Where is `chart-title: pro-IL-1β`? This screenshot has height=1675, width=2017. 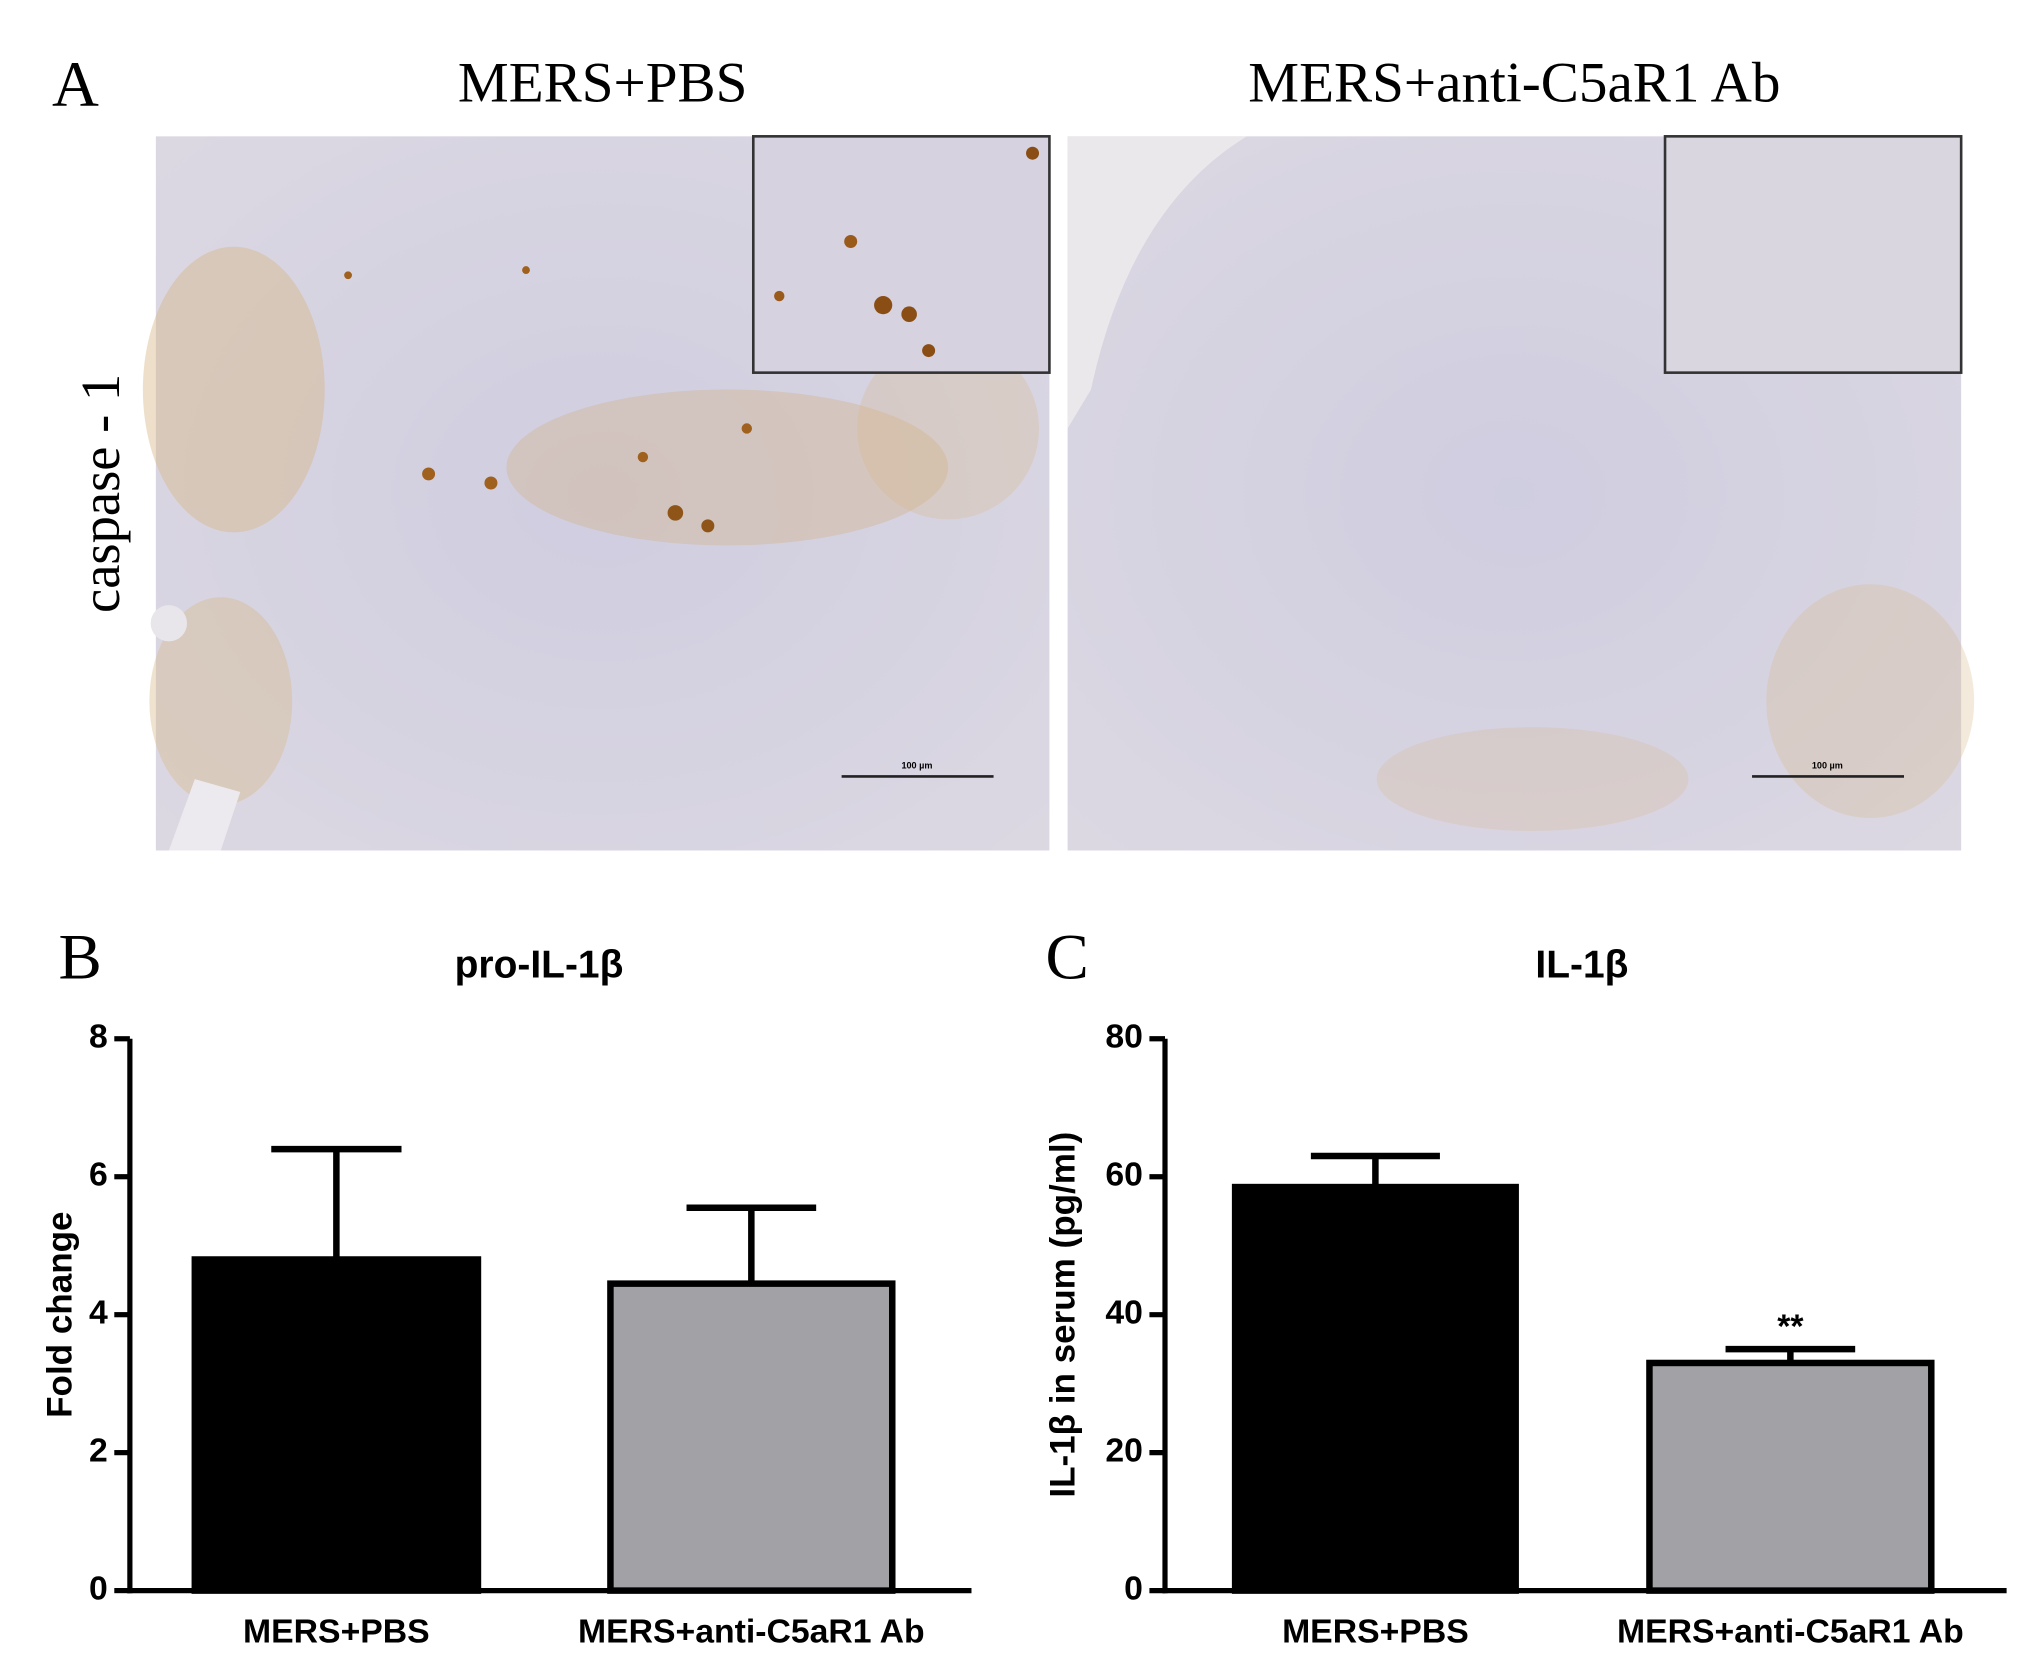
chart-title: pro-IL-1β is located at coordinates (539, 965).